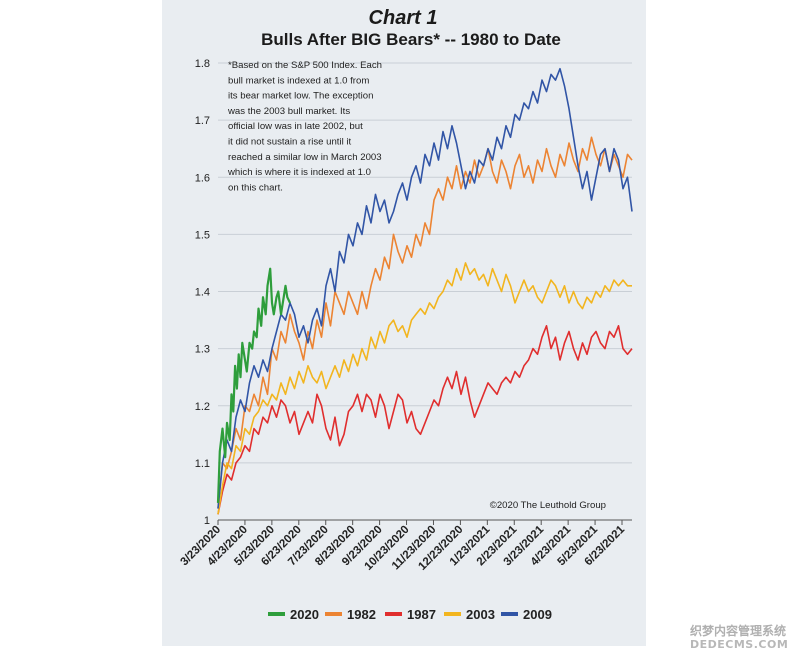 This screenshot has height=658, width=800. What do you see at coordinates (299, 172) in the screenshot?
I see `footnote-line: which is where it is indexed at 1.0` at bounding box center [299, 172].